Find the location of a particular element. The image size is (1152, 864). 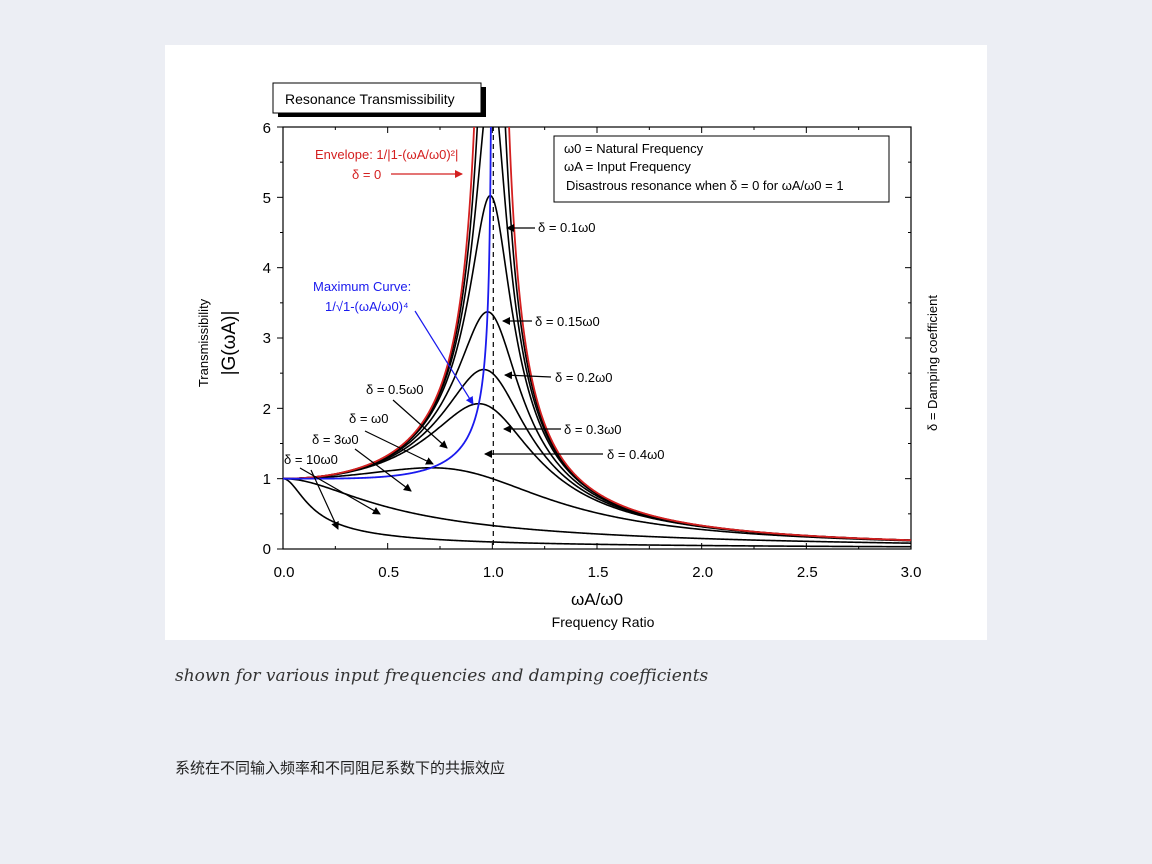

delta-label: δ = ω0 is located at coordinates (368, 418).